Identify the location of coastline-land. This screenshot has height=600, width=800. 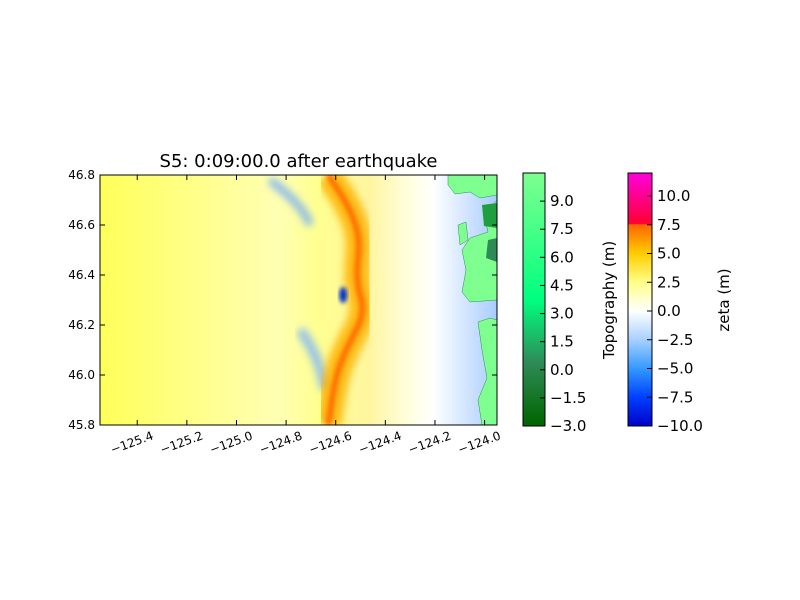
(472, 300).